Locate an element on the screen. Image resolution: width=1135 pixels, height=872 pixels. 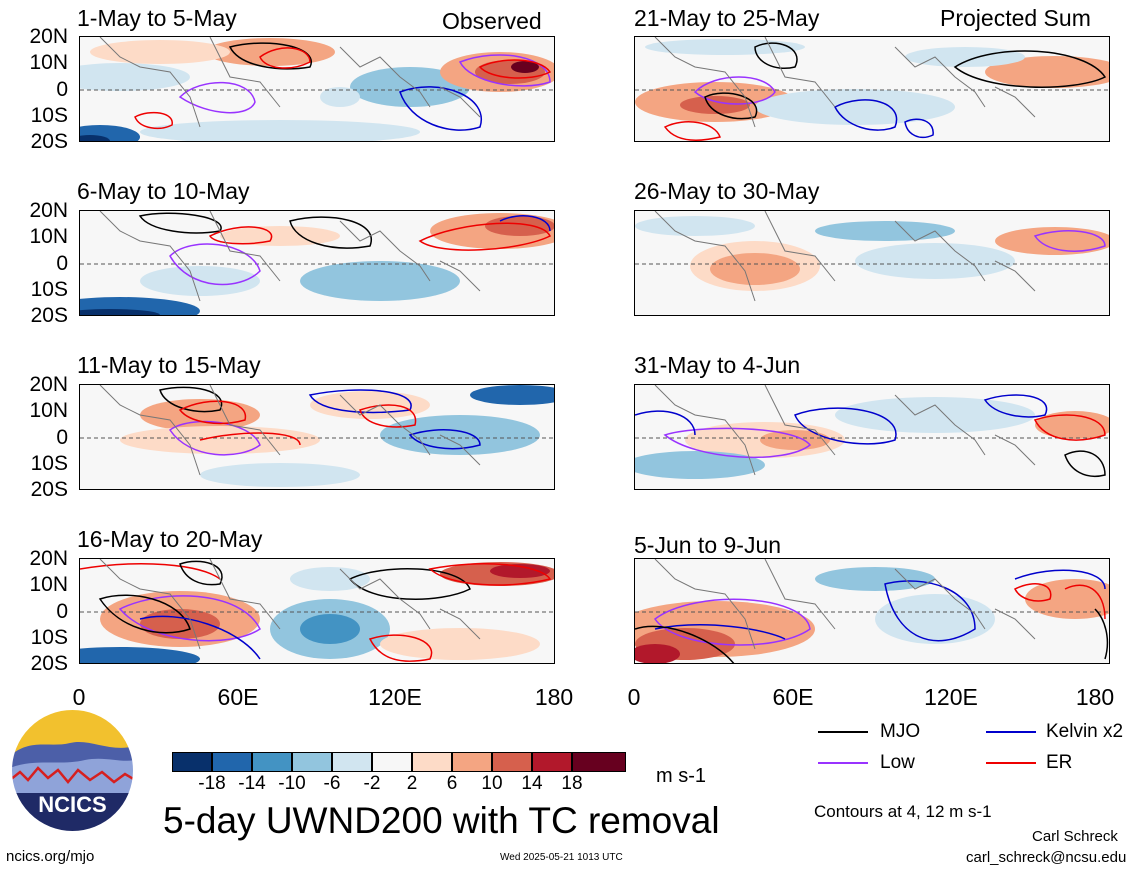
panel-title-8: 5-Jun to 9-Jun is located at coordinates (708, 545).